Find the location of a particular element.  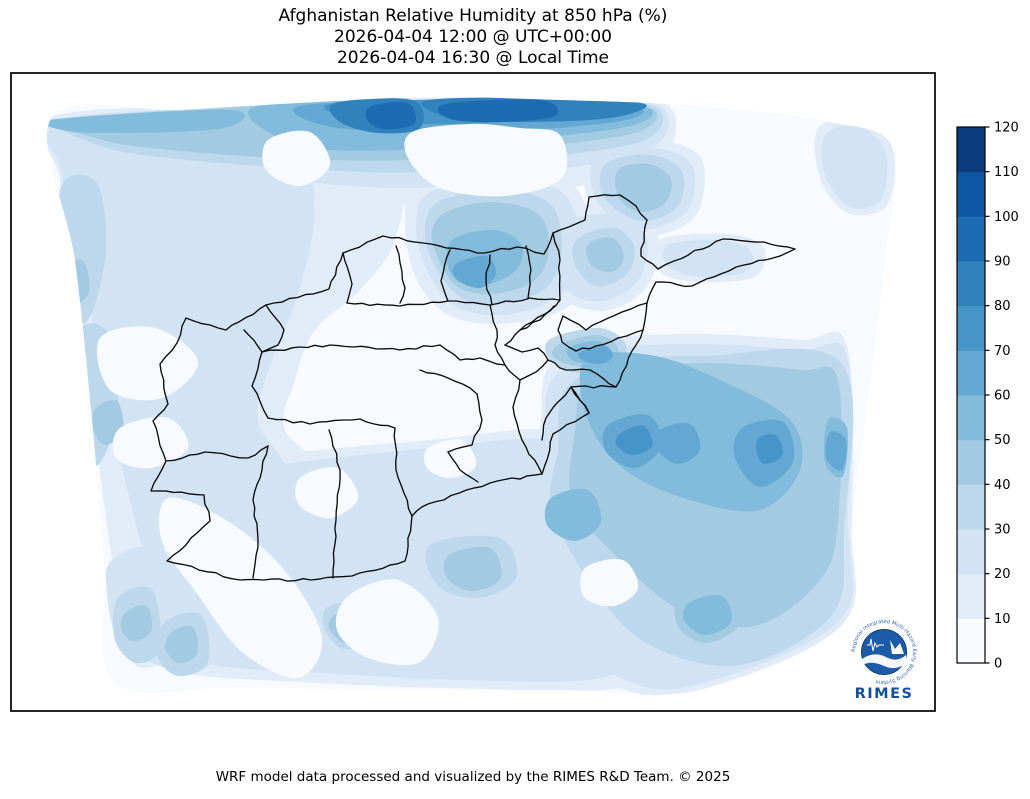

colorbar-tick-label: 100 is located at coordinates (1006, 217).